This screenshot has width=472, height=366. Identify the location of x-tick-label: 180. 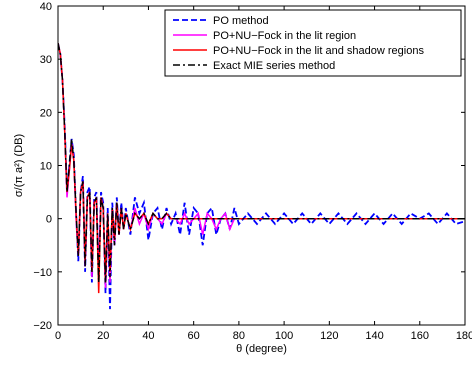
(464, 336).